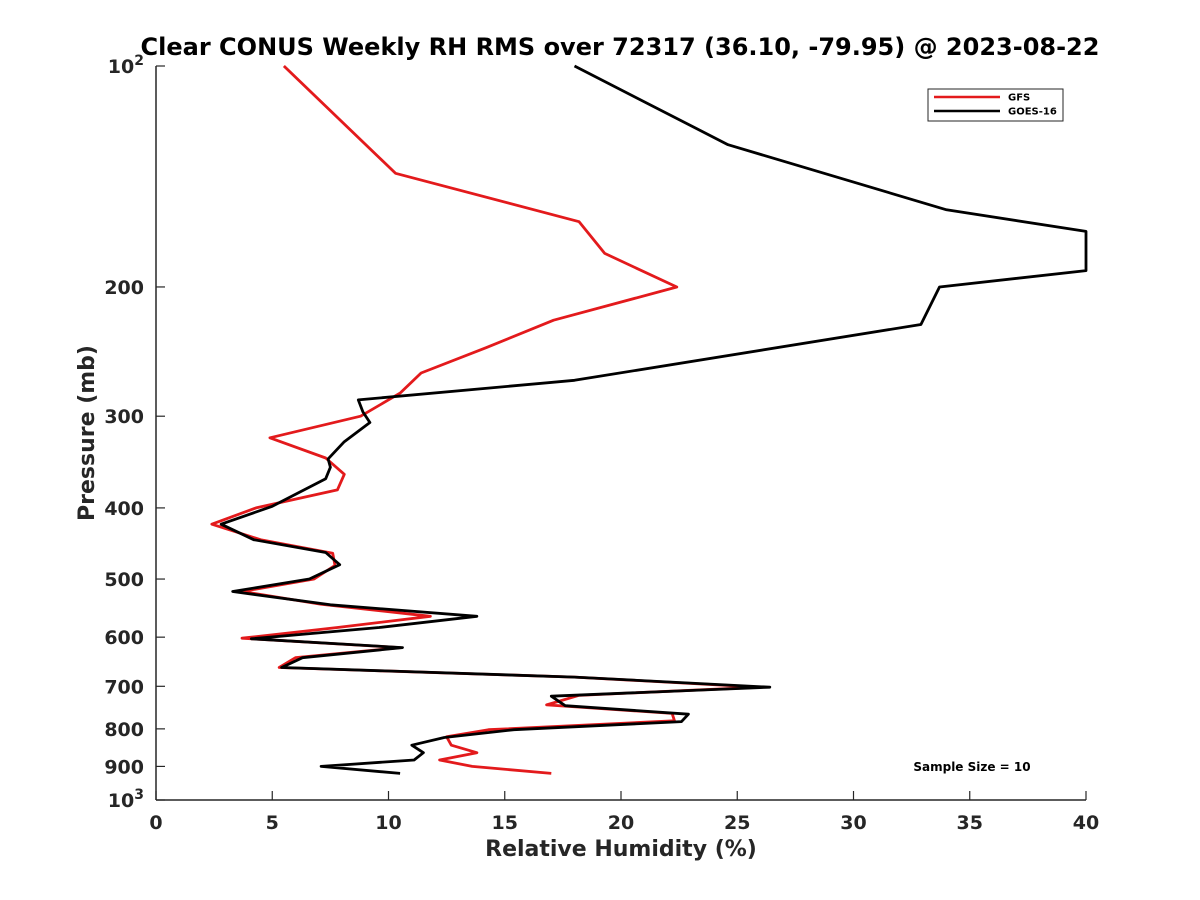  What do you see at coordinates (134, 432) in the screenshot?
I see `y-ticks: 10² 200 300 400 500 600 700 800 900 10³` at bounding box center [134, 432].